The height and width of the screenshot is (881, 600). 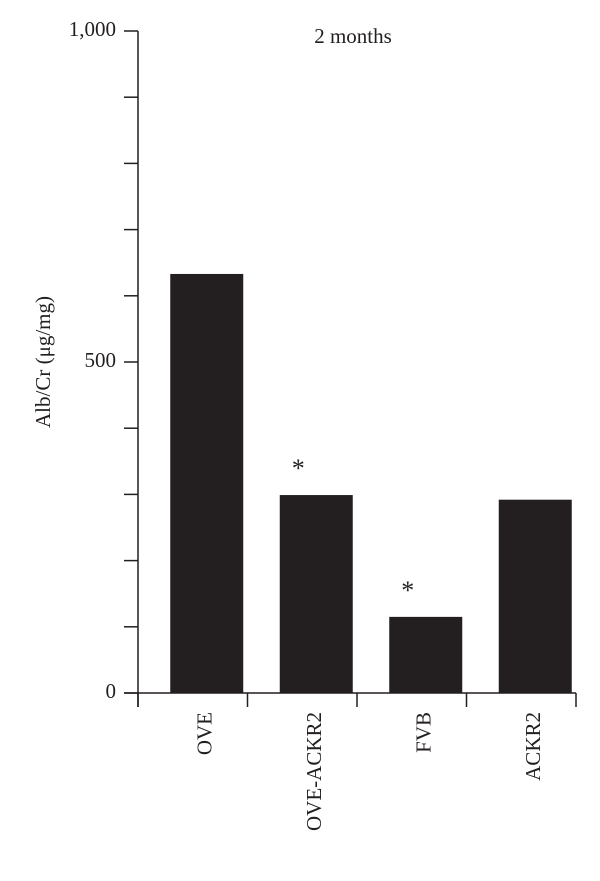 What do you see at coordinates (314, 771) in the screenshot?
I see `x-tick-label: OVE-ACKR2` at bounding box center [314, 771].